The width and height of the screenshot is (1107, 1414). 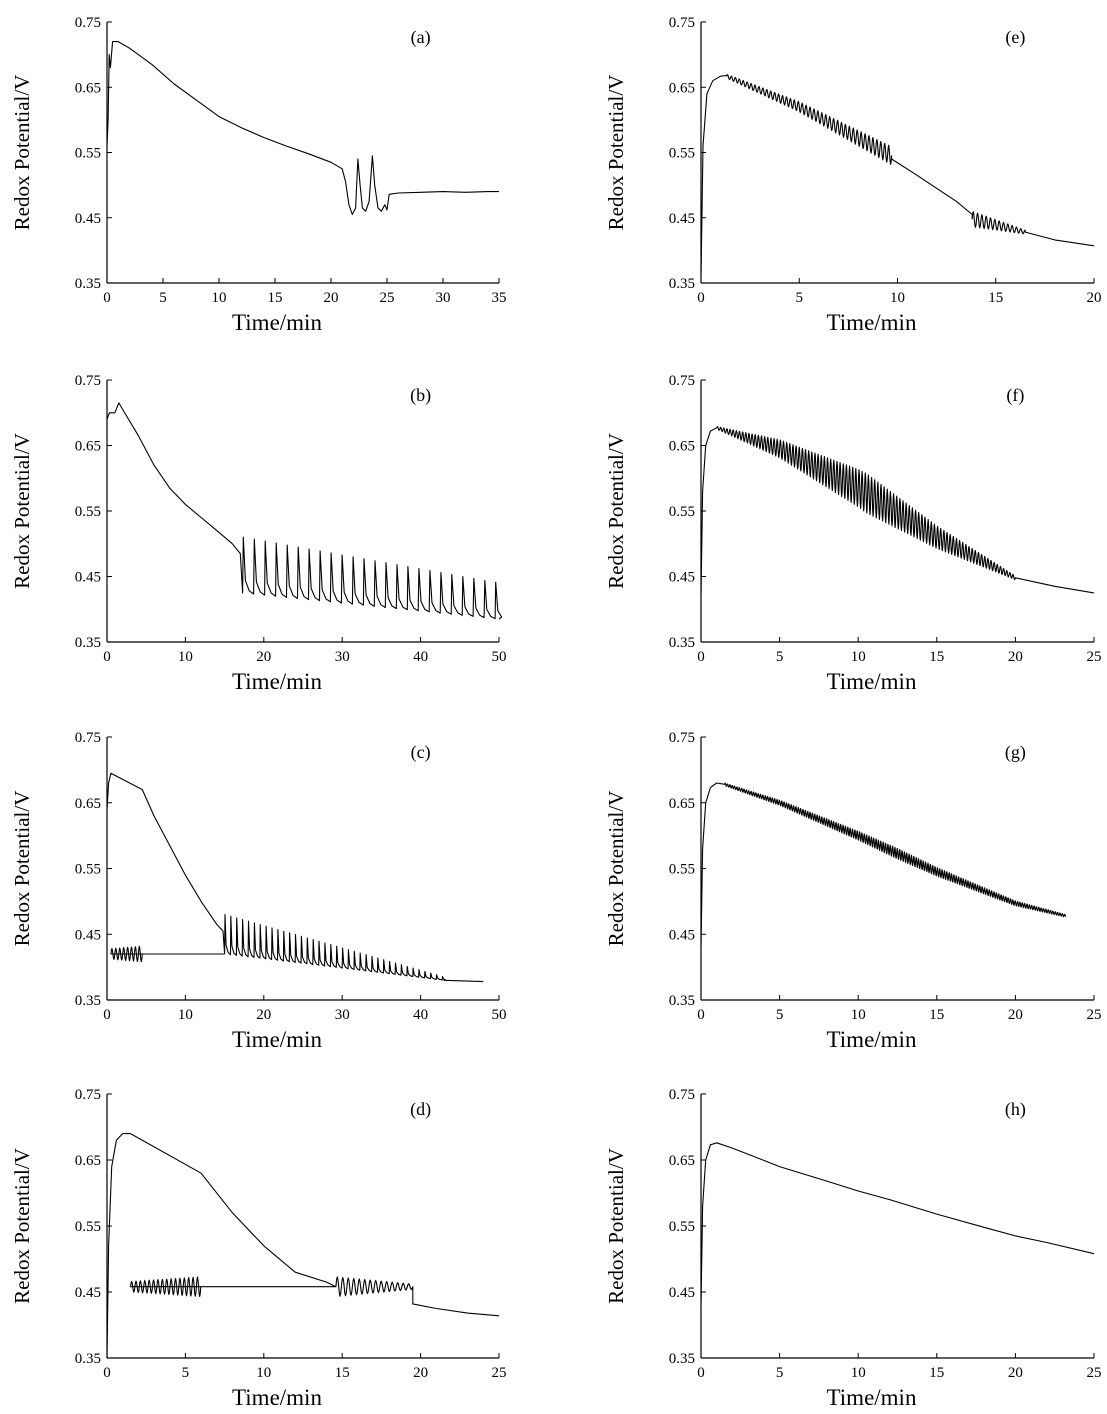 What do you see at coordinates (421, 752) in the screenshot?
I see `panel-label: (c)` at bounding box center [421, 752].